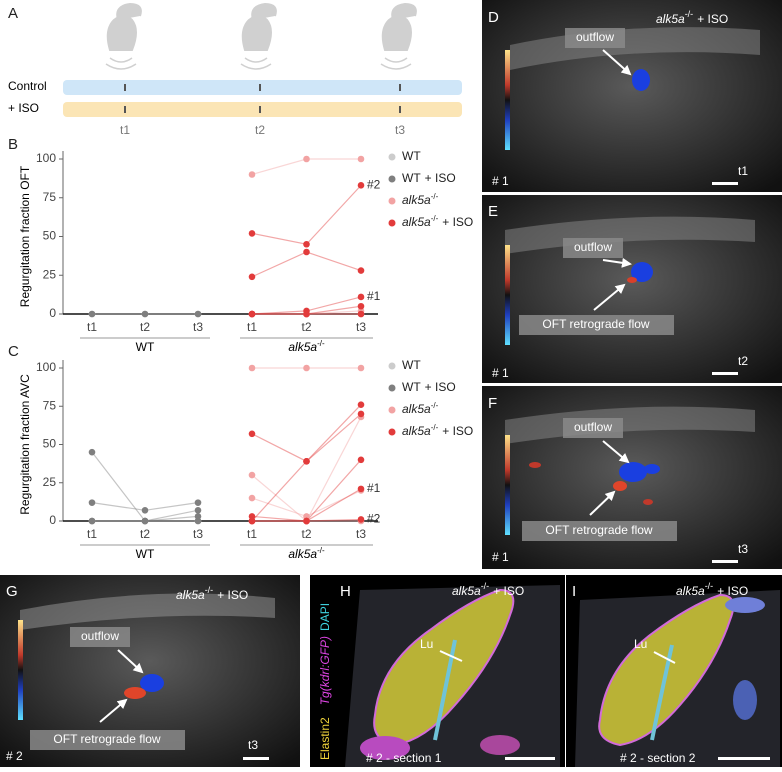 Image resolution: width=782 pixels, height=772 pixels. I want to click on y-axis-label: Regurgitation fraction OFT, so click(25, 236).